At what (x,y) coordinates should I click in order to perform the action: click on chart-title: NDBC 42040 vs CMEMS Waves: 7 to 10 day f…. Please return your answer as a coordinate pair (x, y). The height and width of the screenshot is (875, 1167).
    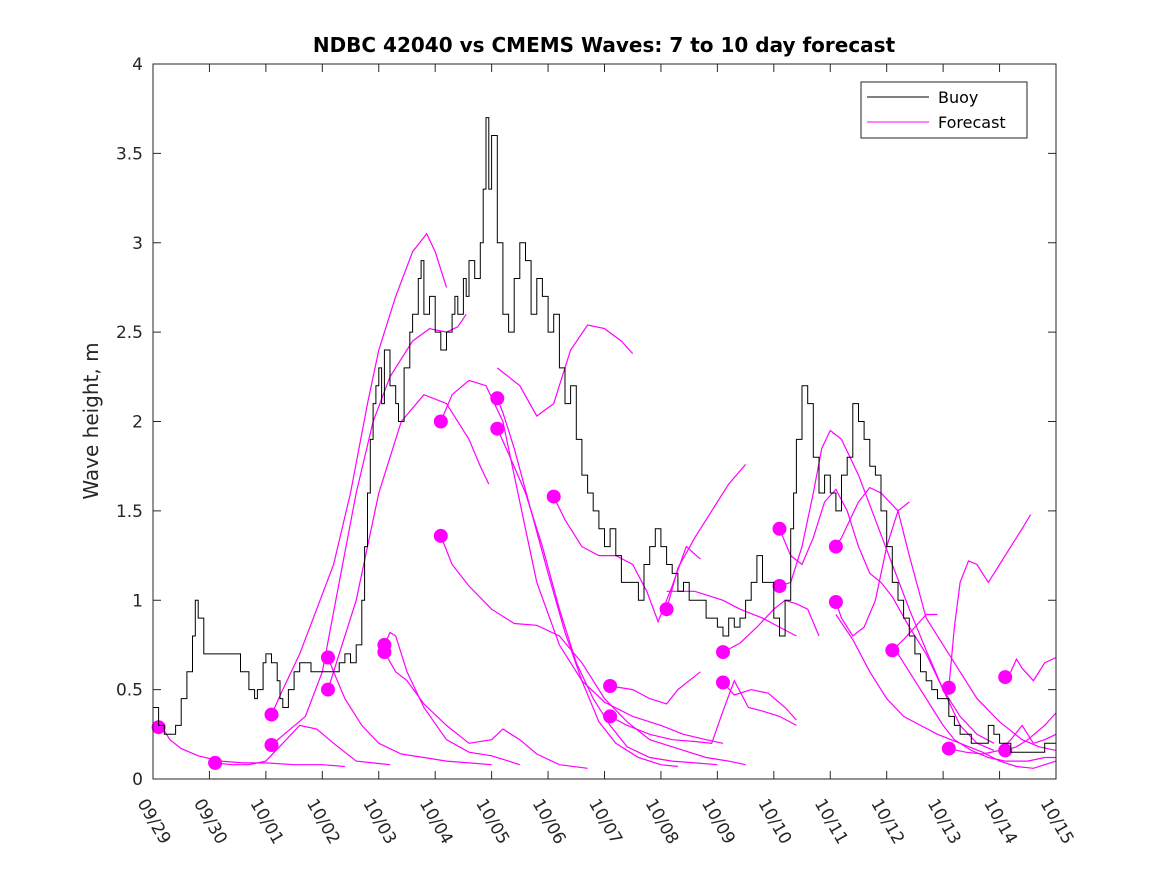
    Looking at the image, I should click on (604, 45).